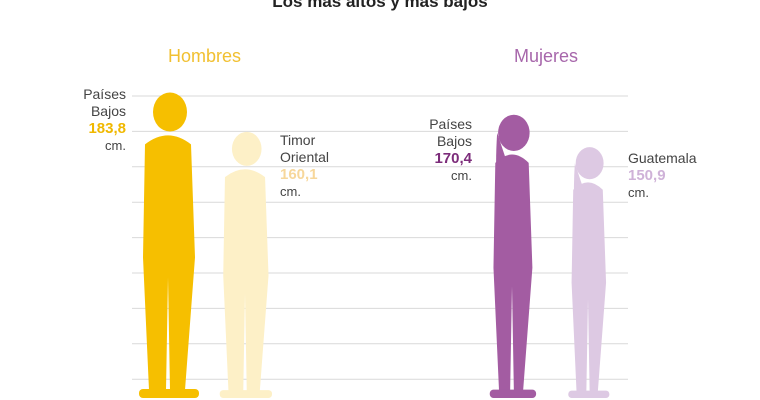 The image size is (760, 400). I want to click on label-mujeres-tall: Países Bajos 170,4 cm., so click(438, 150).